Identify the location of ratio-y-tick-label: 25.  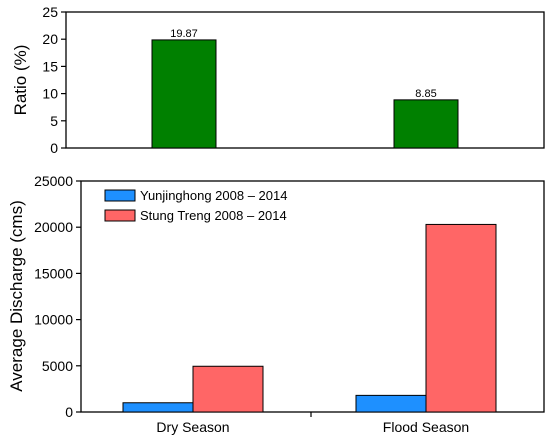
(50, 12).